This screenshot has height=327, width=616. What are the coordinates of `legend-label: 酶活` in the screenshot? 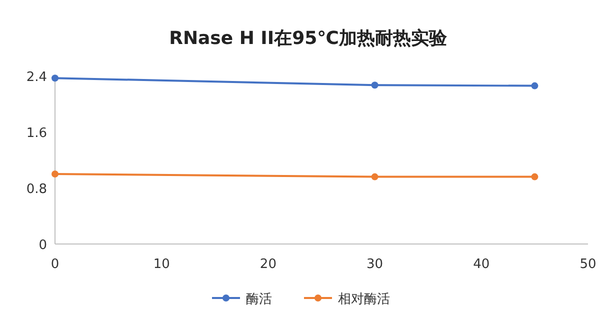 It's located at (259, 299).